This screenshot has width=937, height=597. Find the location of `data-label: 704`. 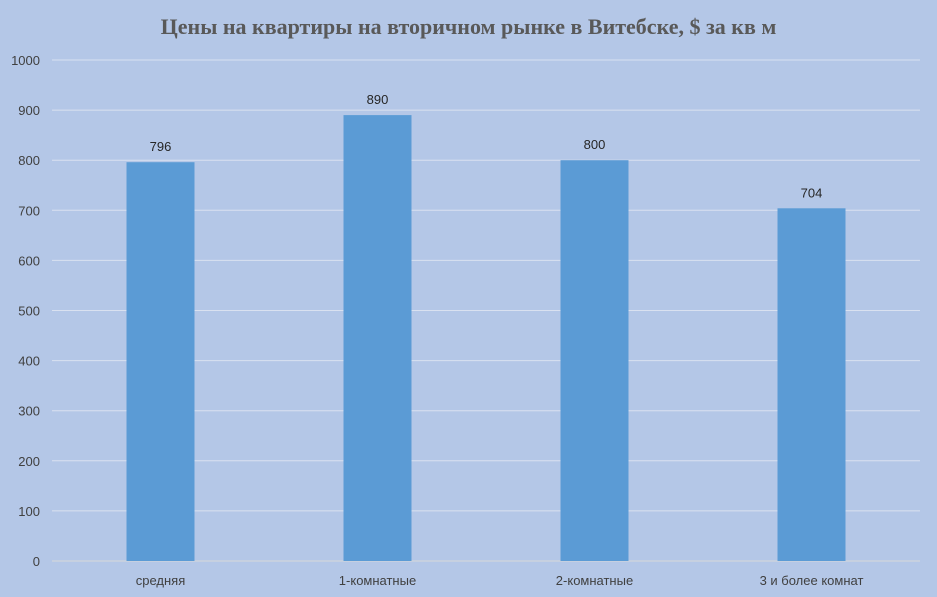

data-label: 704 is located at coordinates (812, 192).